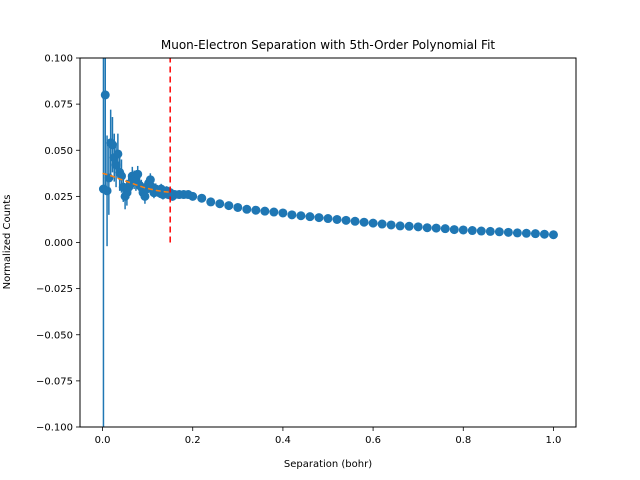 The height and width of the screenshot is (480, 640). I want to click on x-tick-label: 0.4, so click(283, 440).